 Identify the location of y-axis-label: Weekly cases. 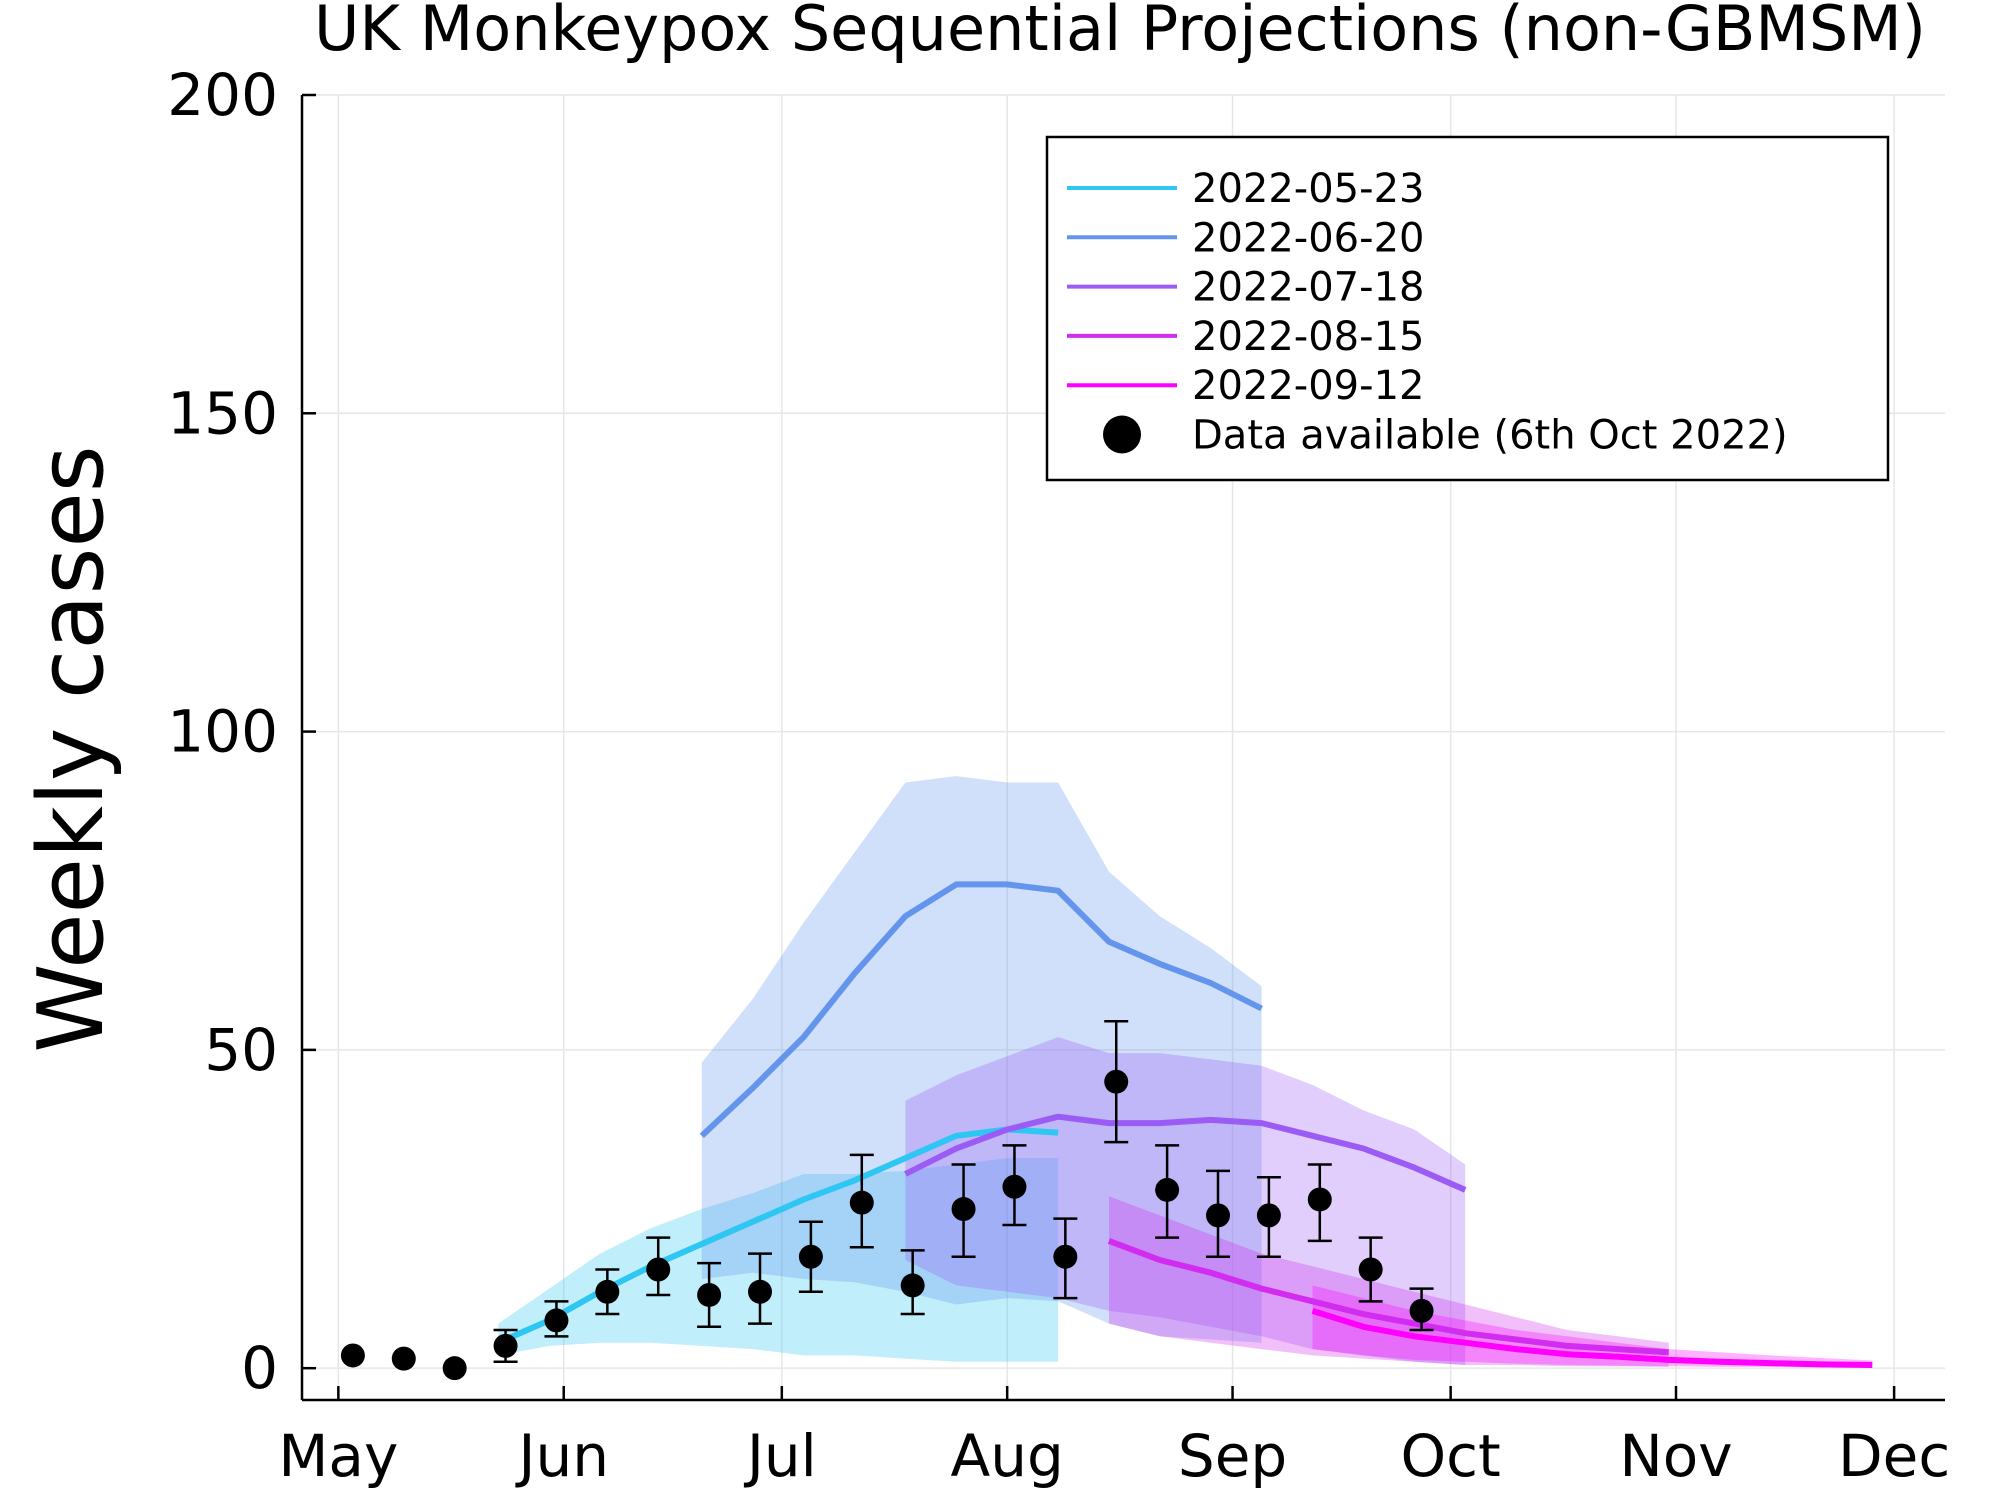
(71, 748).